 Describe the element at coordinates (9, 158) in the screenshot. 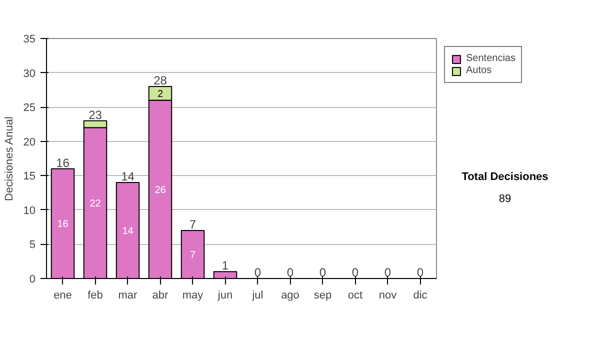

I see `y-axis-title: Decisiones Anual` at that location.